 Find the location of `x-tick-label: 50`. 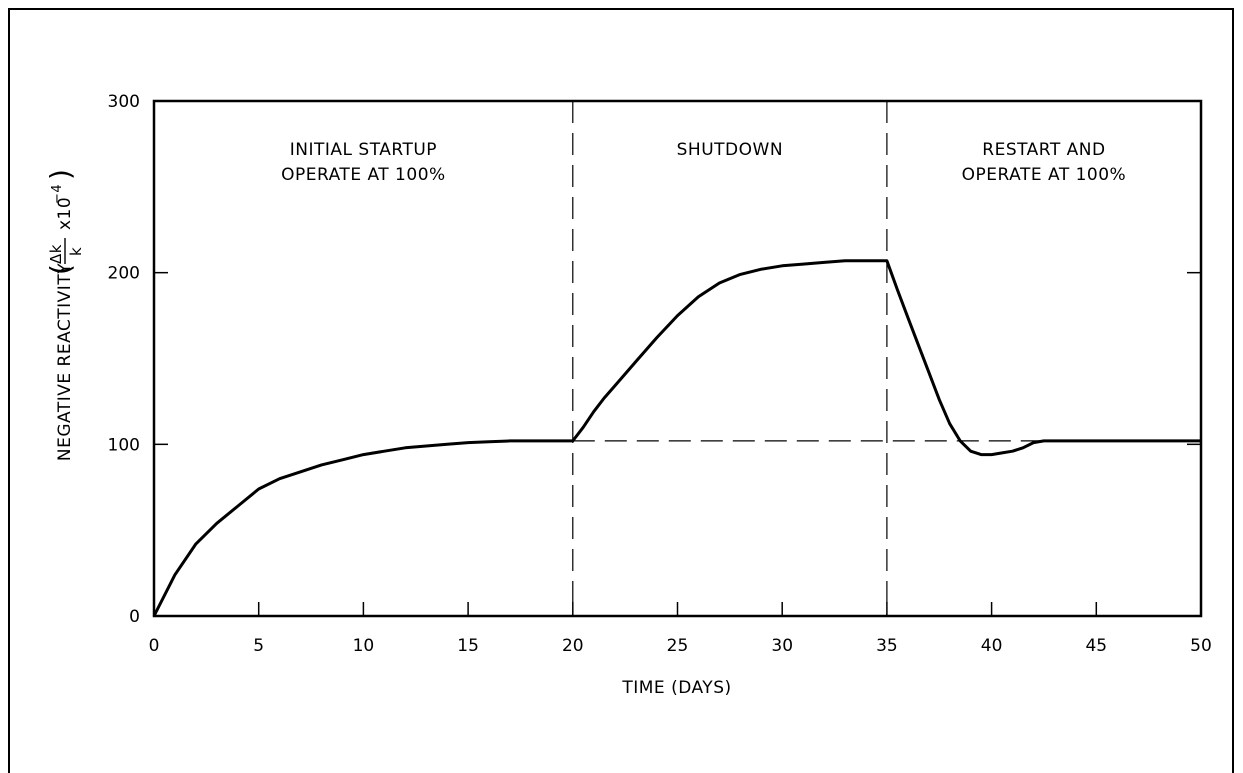

x-tick-label: 50 is located at coordinates (1201, 646).